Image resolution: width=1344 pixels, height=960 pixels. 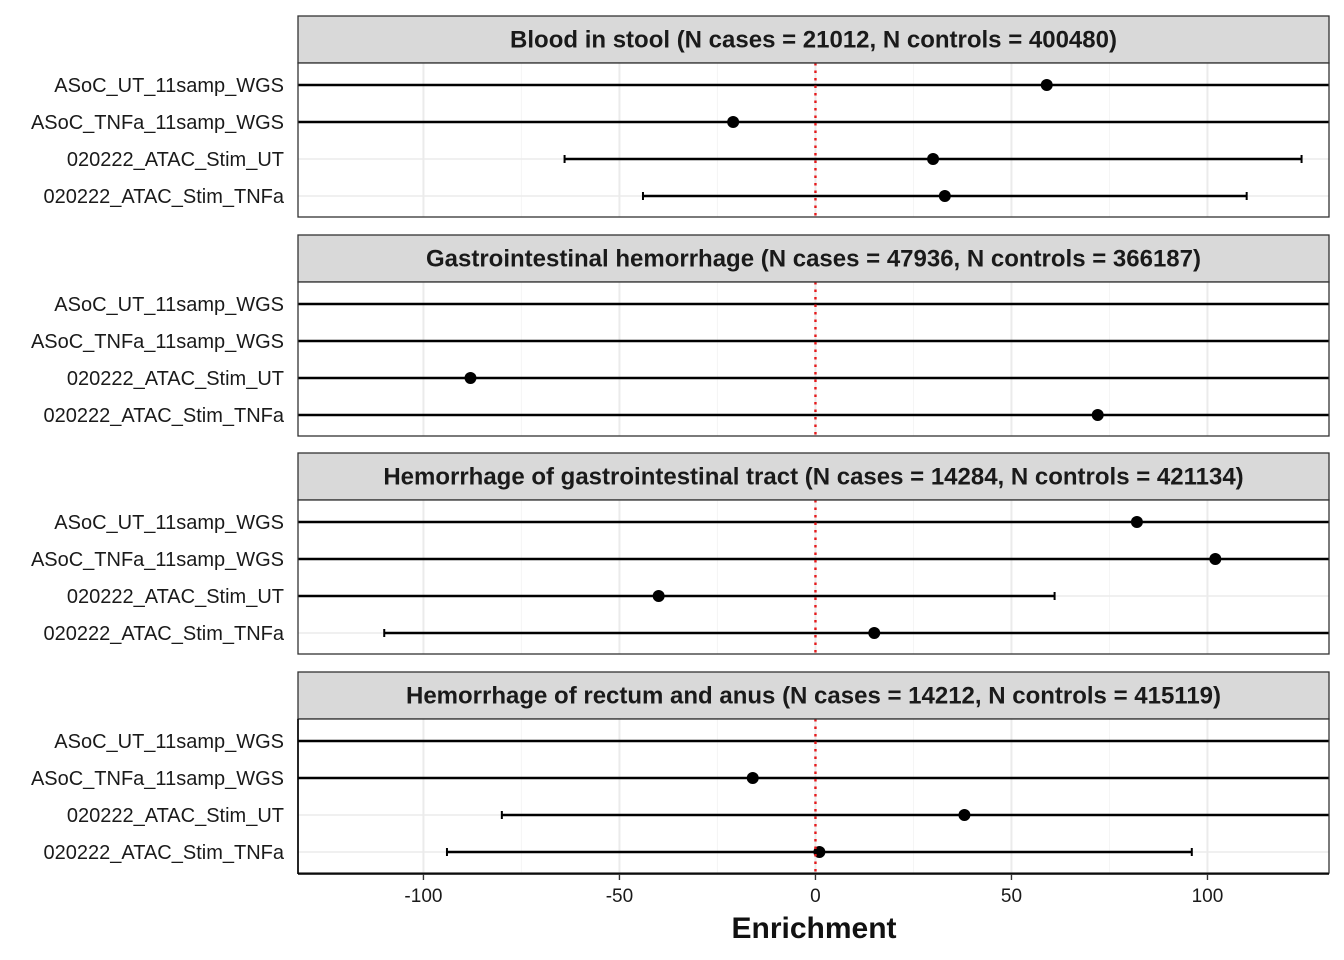 I want to click on x-axis-title: Enrichment, so click(x=813, y=928).